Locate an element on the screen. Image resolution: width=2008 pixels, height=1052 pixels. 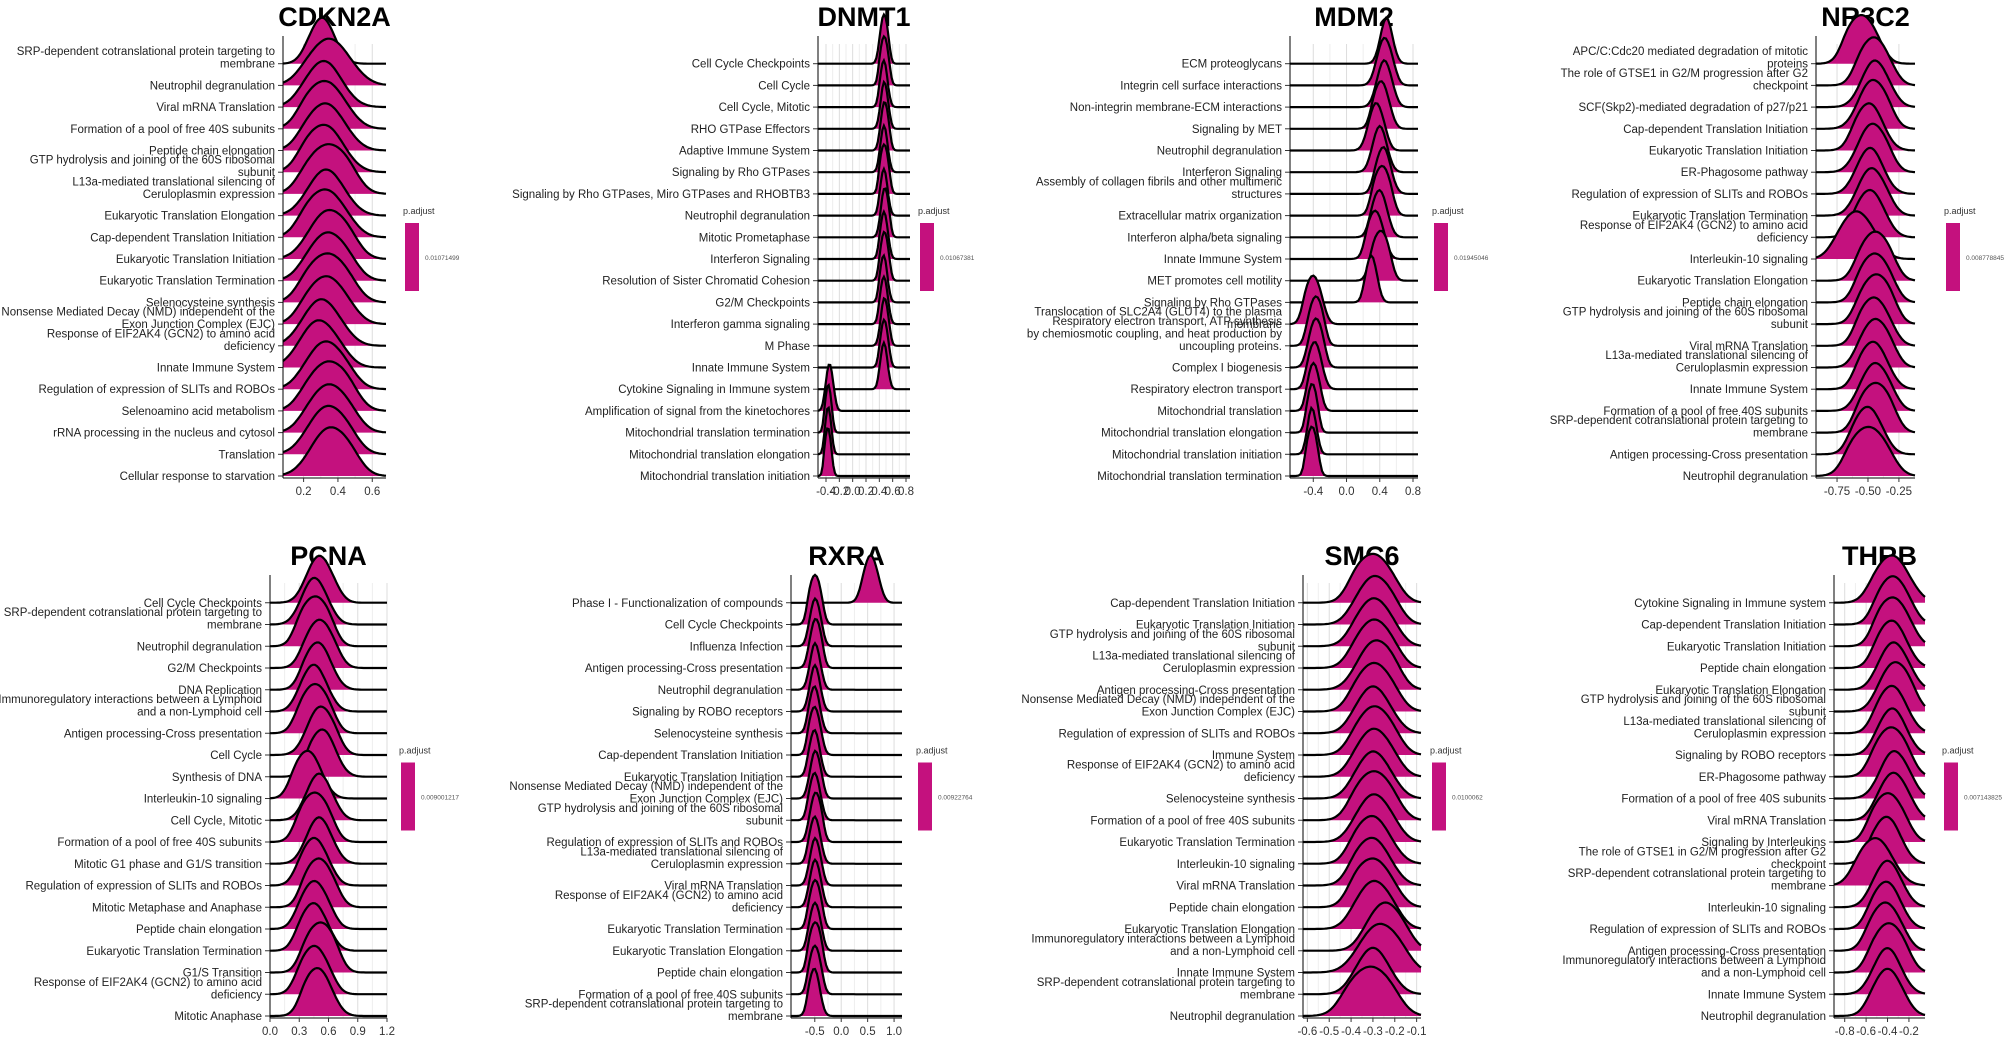
panel-title: MDM2 is located at coordinates (1354, 17).